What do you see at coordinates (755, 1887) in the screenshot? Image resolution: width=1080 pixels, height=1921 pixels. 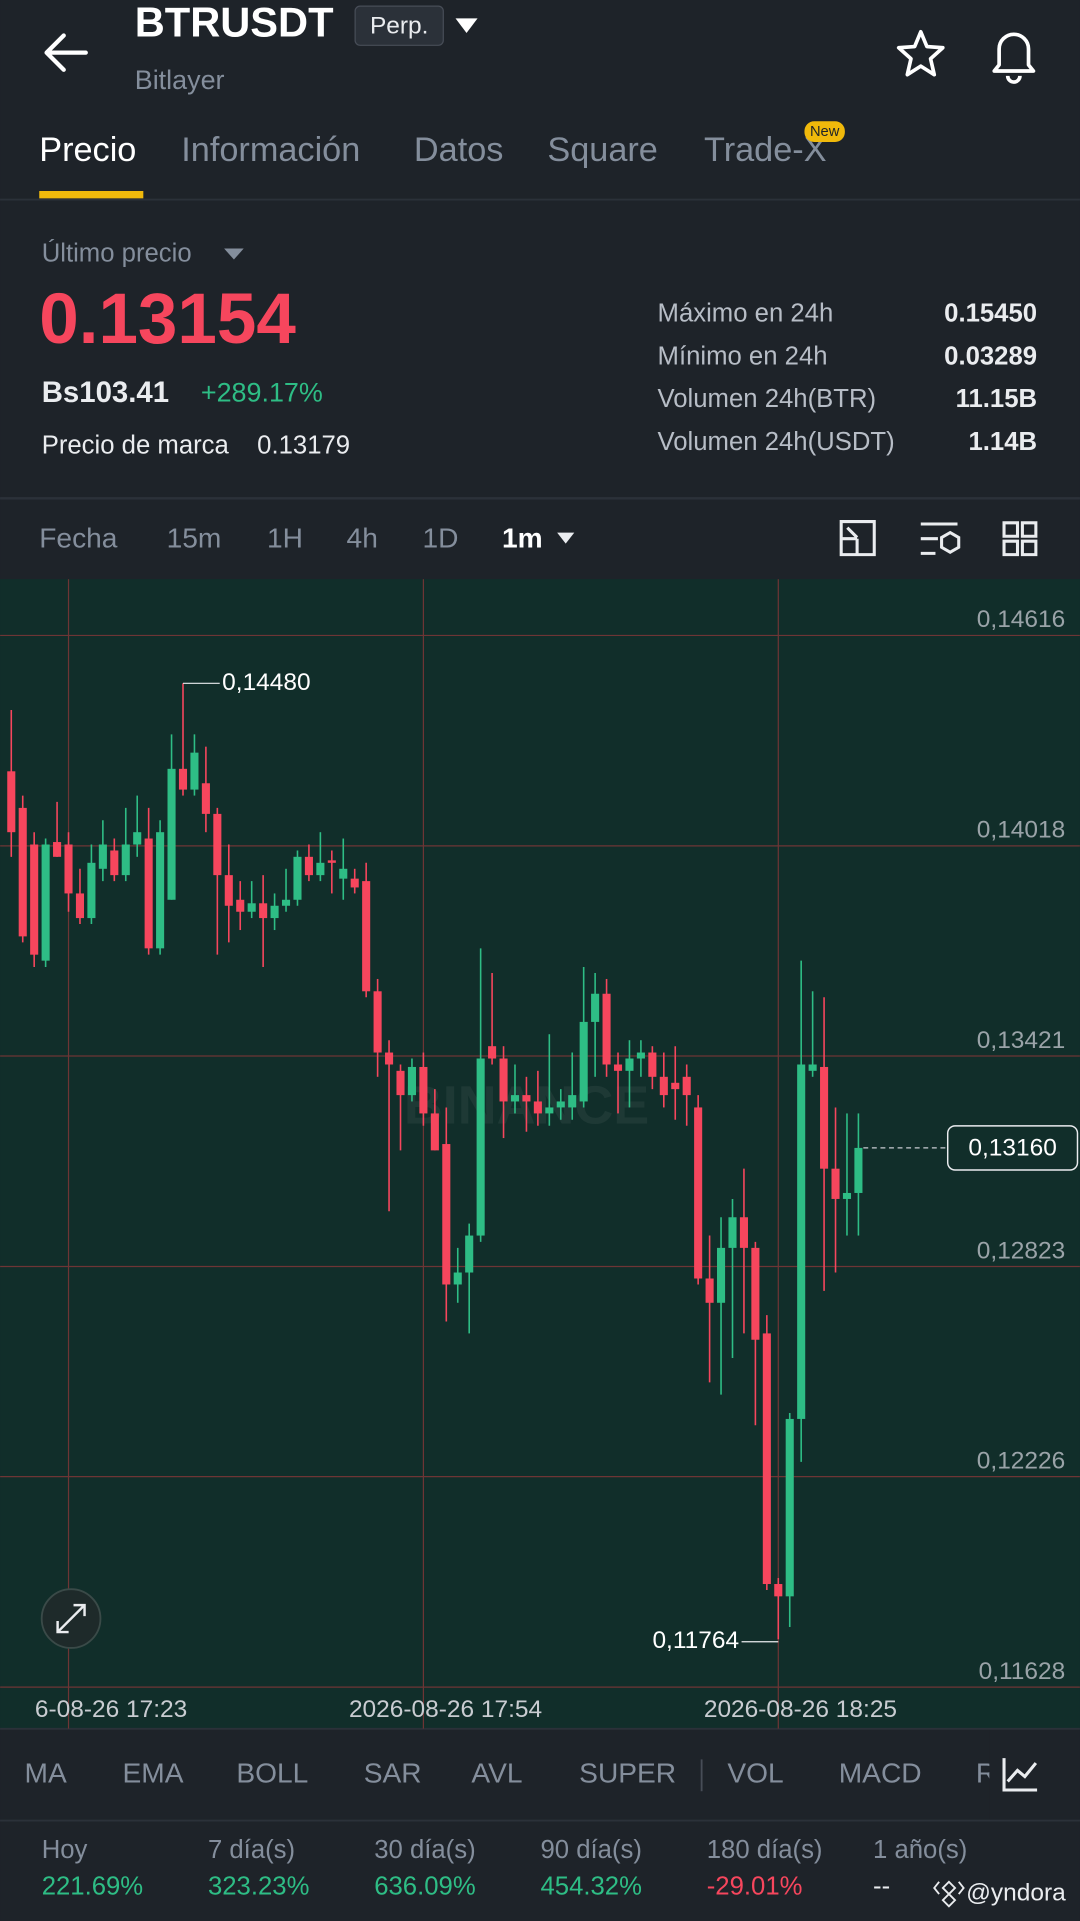 I see `return-value: -29.01%` at bounding box center [755, 1887].